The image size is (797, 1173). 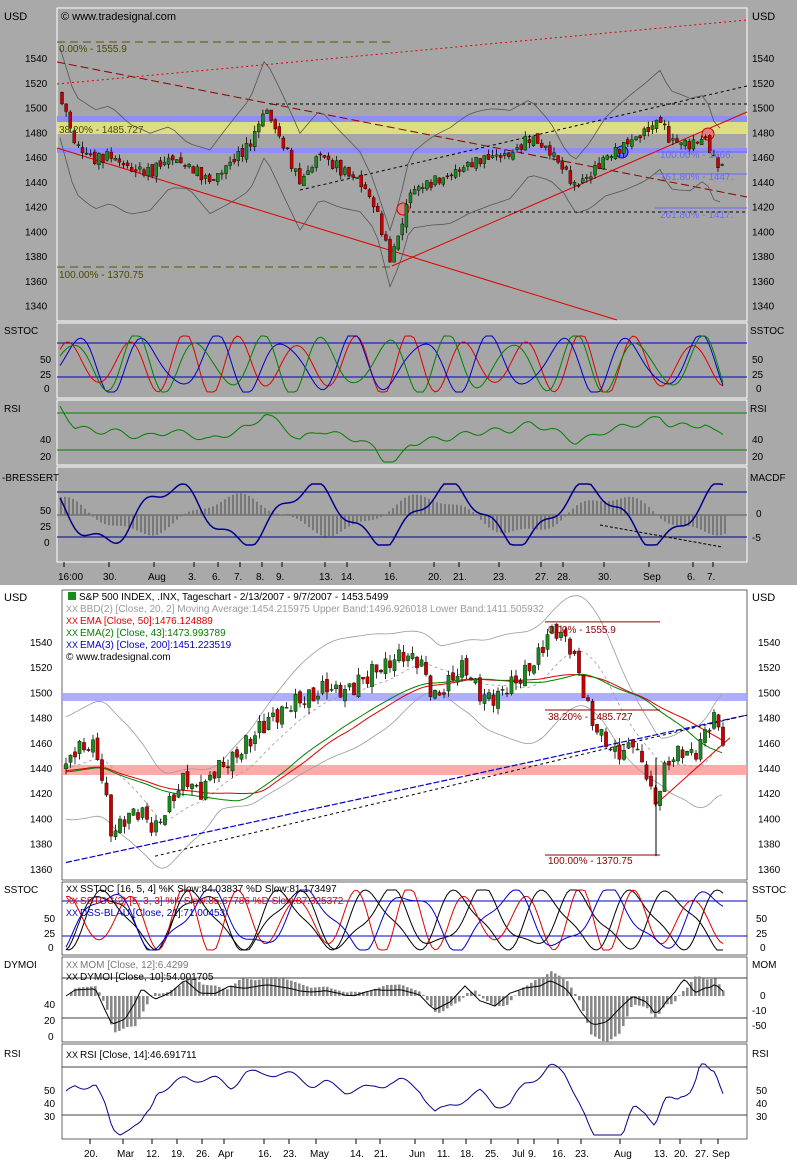 What do you see at coordinates (760, 1054) in the screenshot?
I see `bottom-rsi-label-right: RSI` at bounding box center [760, 1054].